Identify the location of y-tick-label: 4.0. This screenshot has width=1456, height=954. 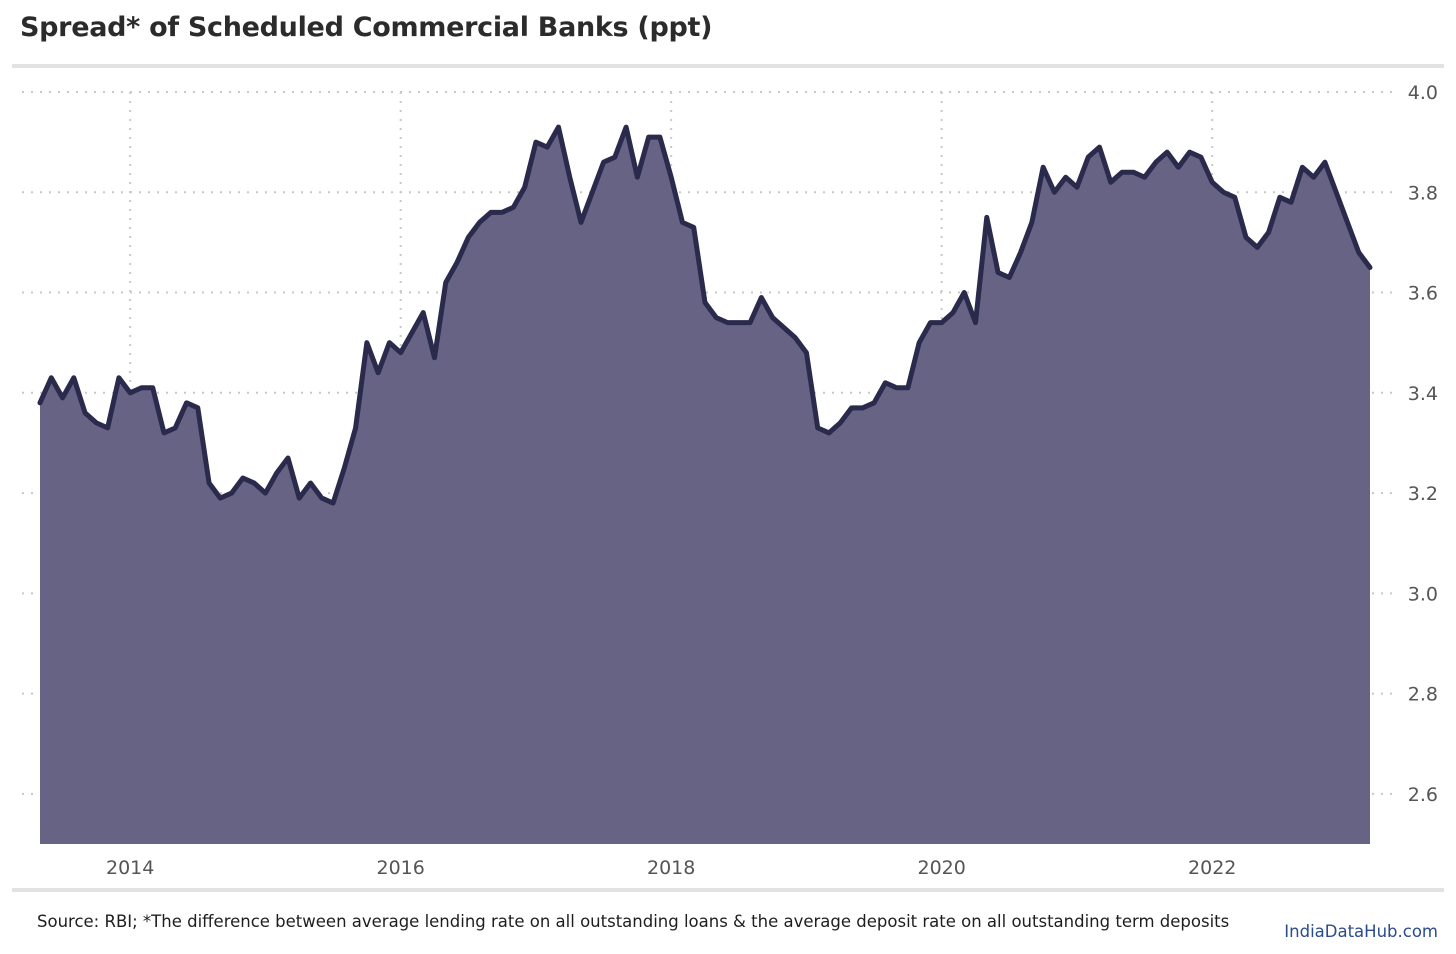
(1423, 93).